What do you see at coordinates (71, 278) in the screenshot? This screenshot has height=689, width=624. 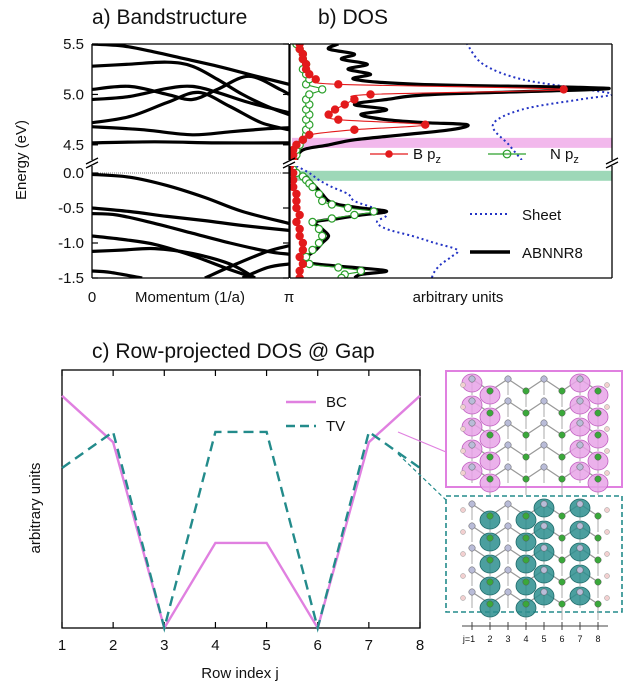 I see `ytick-lower-3: -1.5` at bounding box center [71, 278].